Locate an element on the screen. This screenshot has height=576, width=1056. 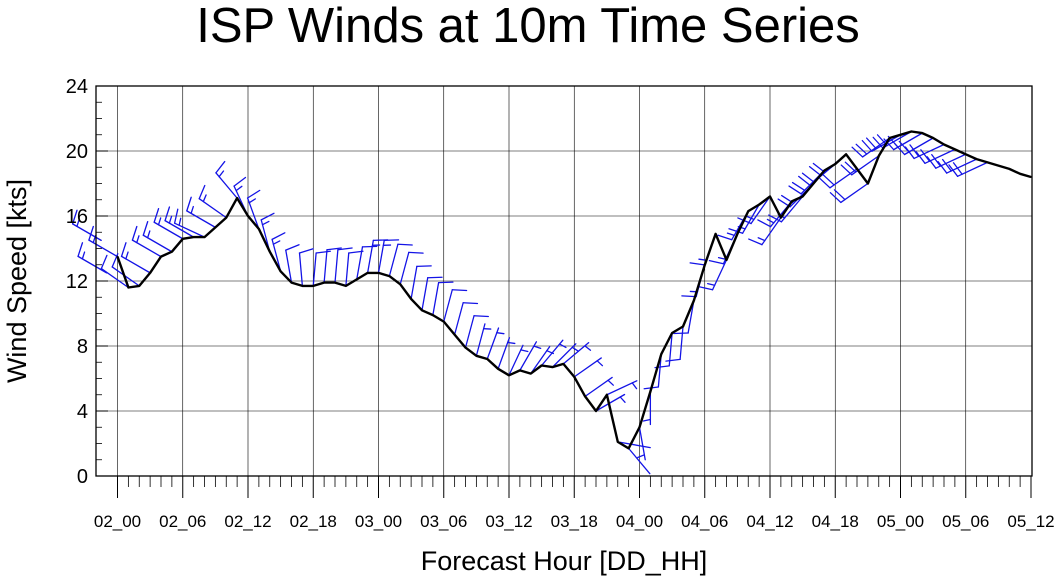
x-tick-label: 02_18 is located at coordinates (313, 521).